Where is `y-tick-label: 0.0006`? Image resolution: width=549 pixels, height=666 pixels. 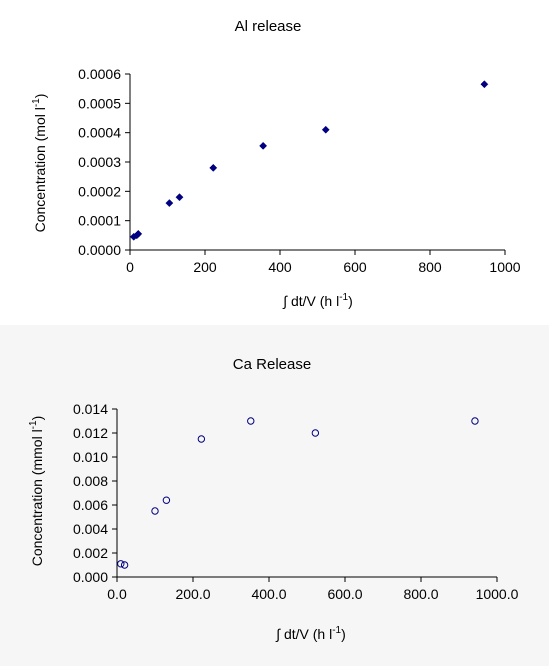
y-tick-label: 0.0006 is located at coordinates (99, 74).